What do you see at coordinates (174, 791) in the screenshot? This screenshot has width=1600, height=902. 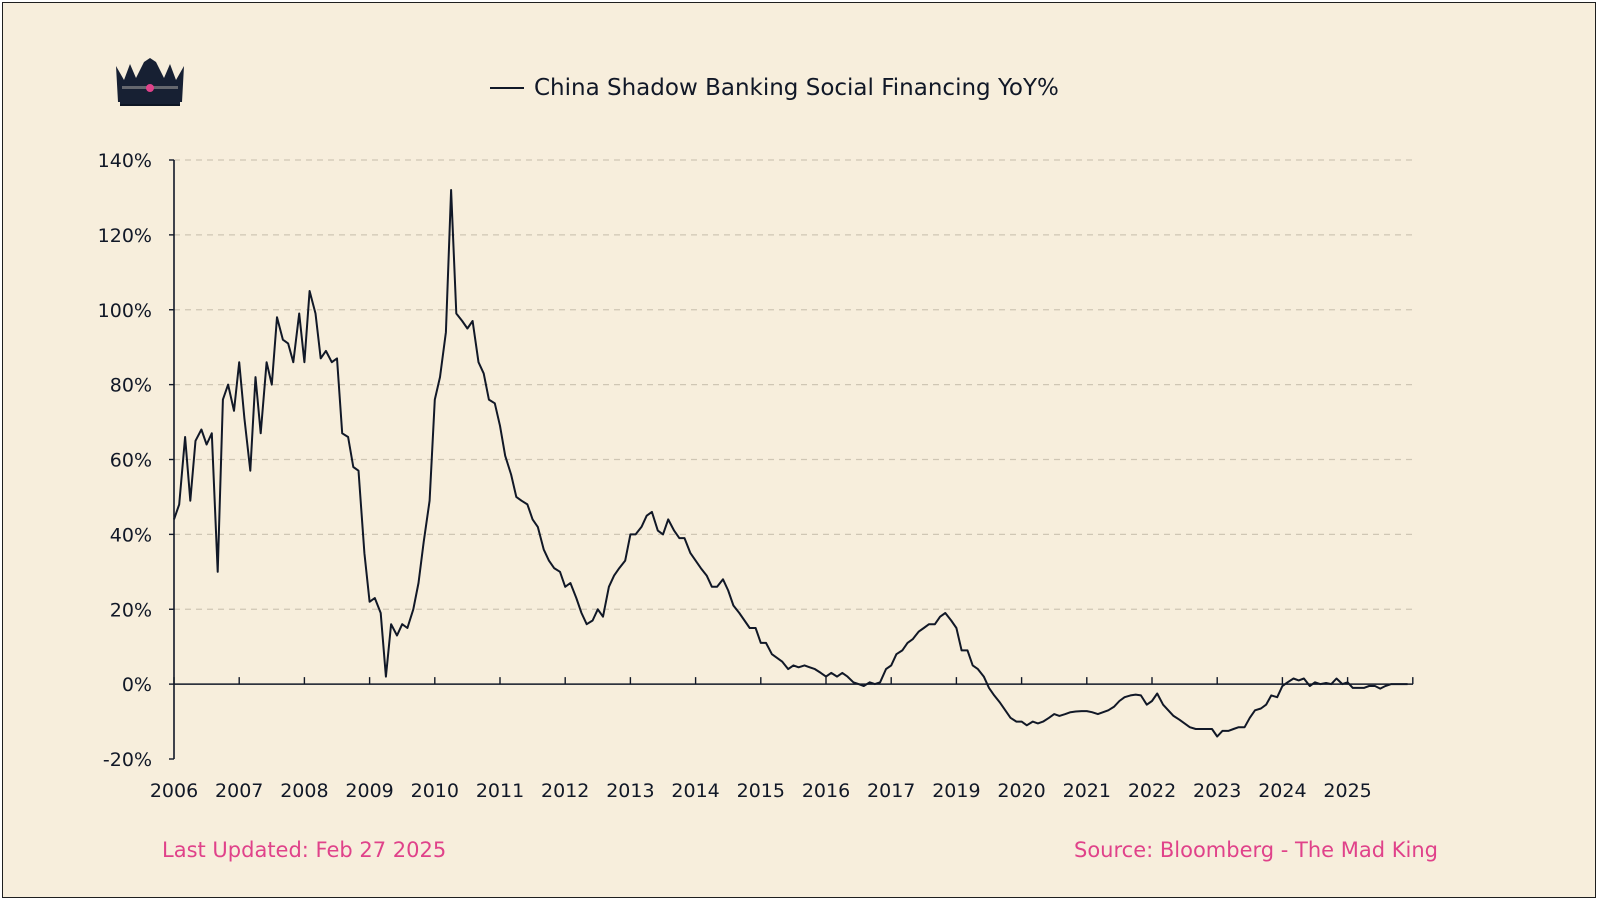 I see `x-tick-label: 2006` at bounding box center [174, 791].